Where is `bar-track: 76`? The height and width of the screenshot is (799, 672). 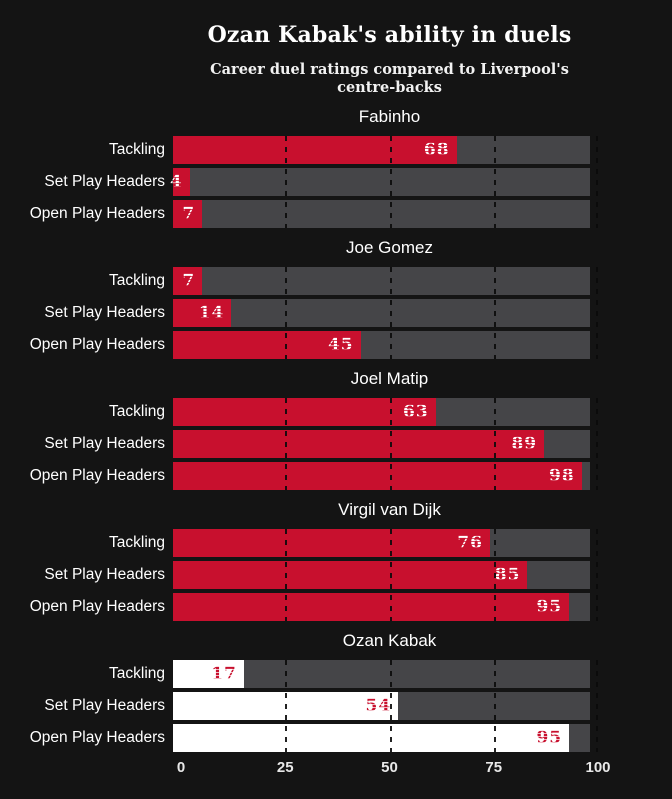
bar-track: 76 is located at coordinates (381, 543).